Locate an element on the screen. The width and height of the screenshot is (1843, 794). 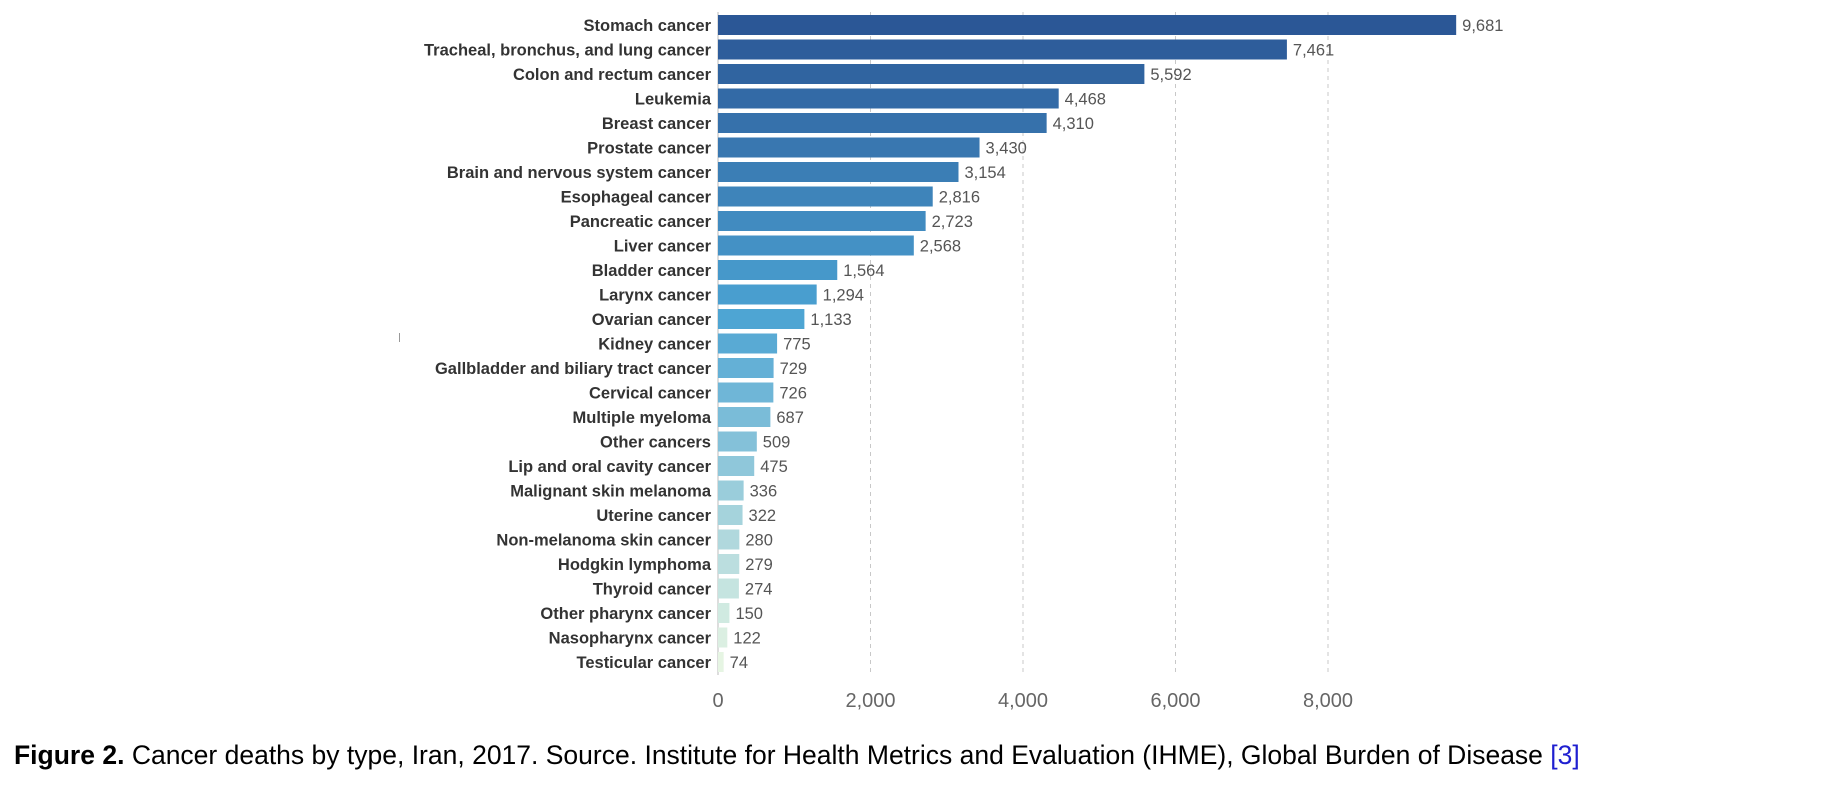
value-label: 5,592 is located at coordinates (1170, 75).